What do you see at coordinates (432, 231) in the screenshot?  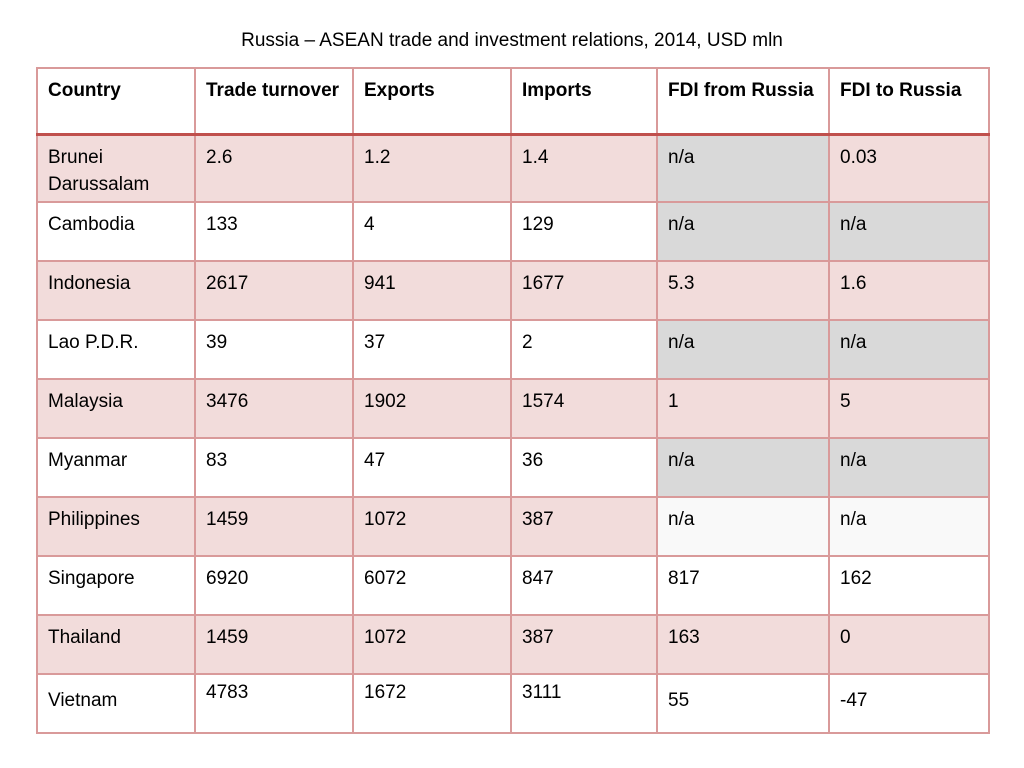 I see `cell-exports: 4` at bounding box center [432, 231].